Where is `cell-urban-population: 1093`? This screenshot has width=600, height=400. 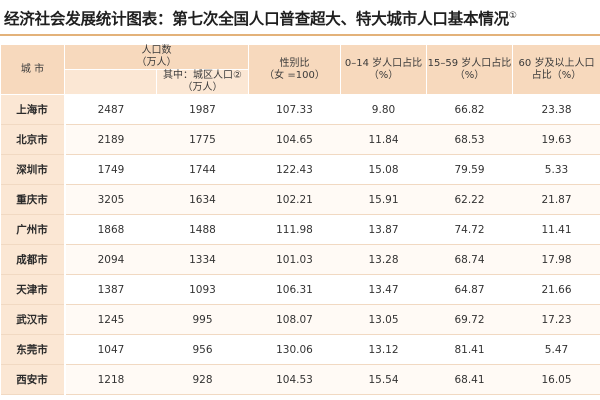
cell-urban-population: 1093 is located at coordinates (202, 289).